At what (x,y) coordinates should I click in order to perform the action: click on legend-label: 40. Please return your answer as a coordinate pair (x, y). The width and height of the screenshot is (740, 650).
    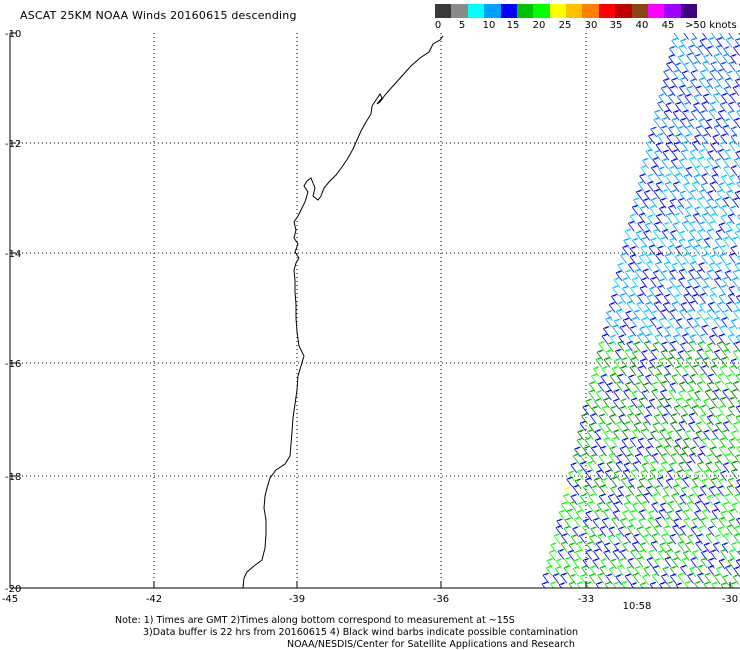
    Looking at the image, I should click on (642, 25).